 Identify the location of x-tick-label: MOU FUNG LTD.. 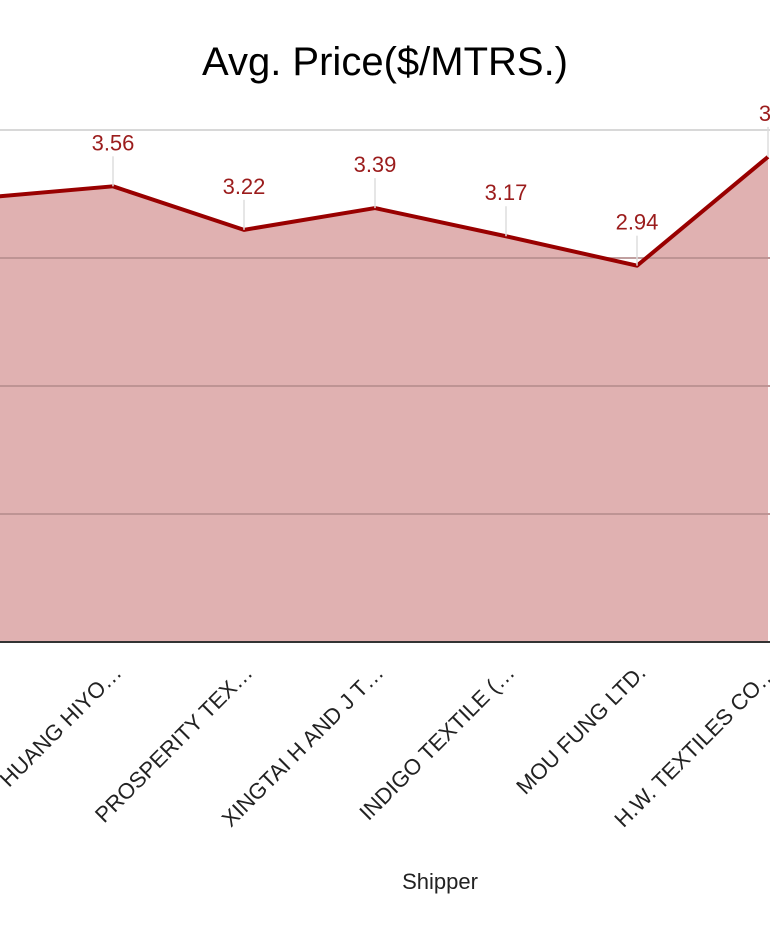
(580, 729).